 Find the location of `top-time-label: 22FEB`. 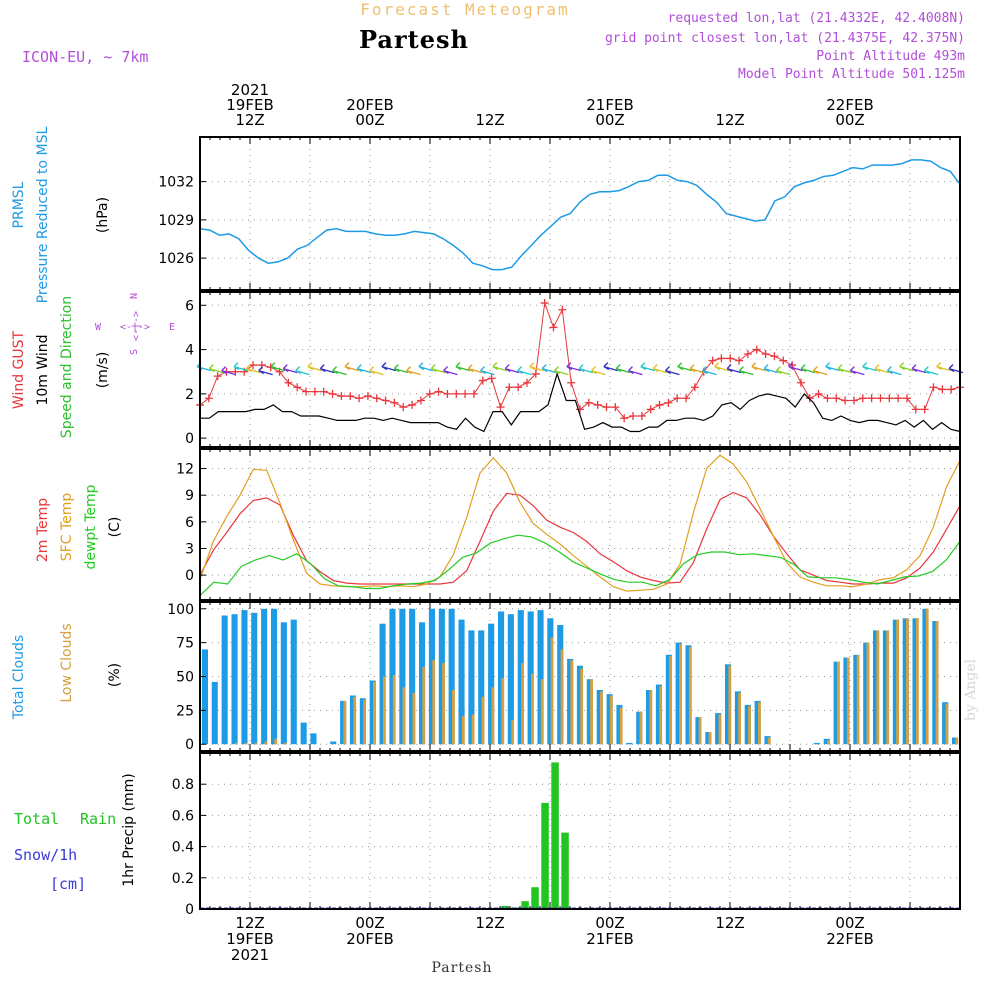

top-time-label: 22FEB is located at coordinates (849, 105).